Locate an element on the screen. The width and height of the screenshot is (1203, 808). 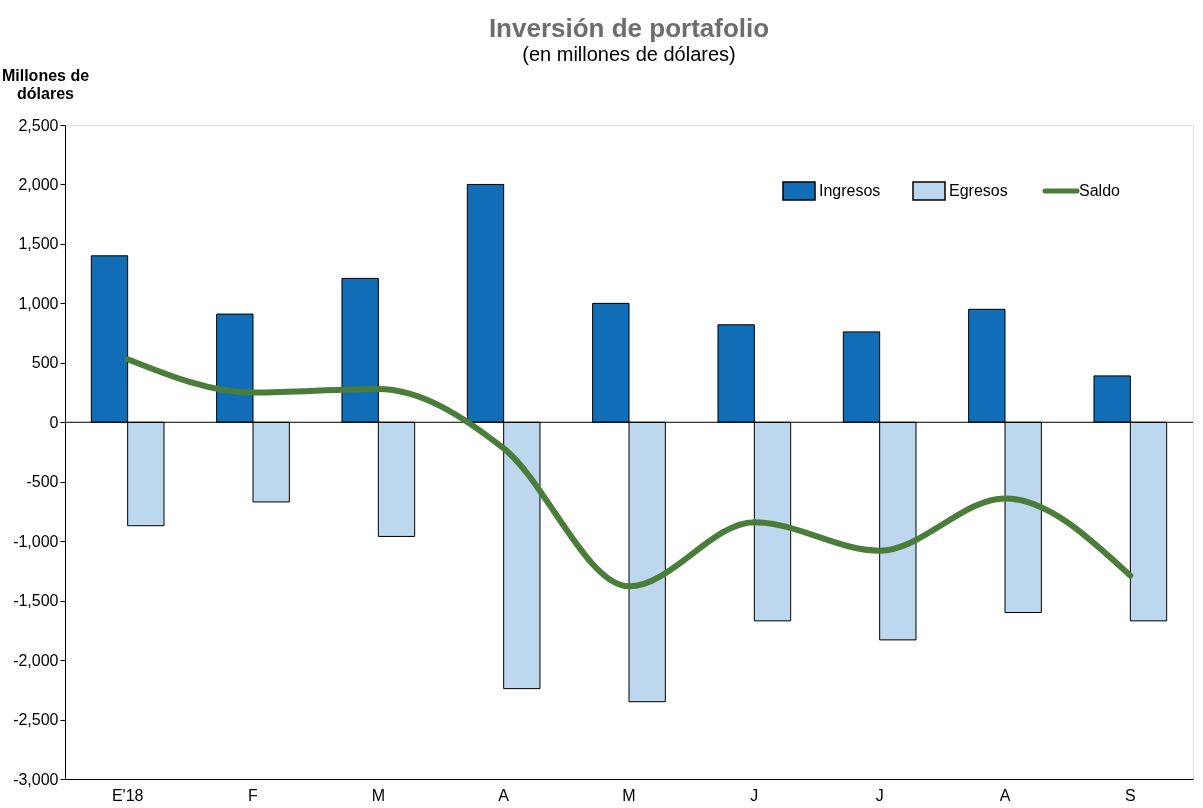
x-tick-label: F is located at coordinates (253, 795).